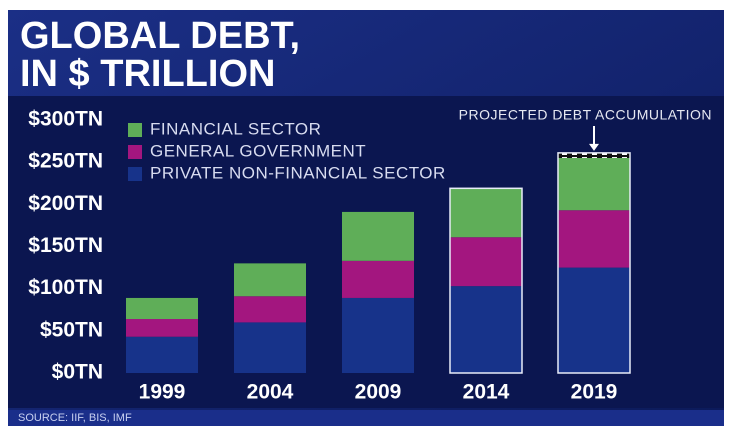 This screenshot has width=733, height=436. What do you see at coordinates (65, 203) in the screenshot?
I see `y-tick-label: $200TN` at bounding box center [65, 203].